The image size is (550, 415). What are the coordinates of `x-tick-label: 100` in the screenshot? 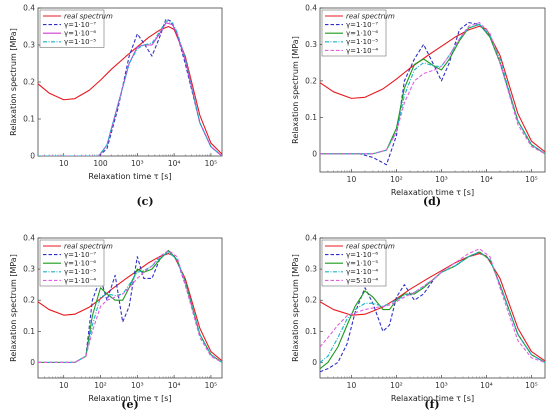 It's located at (100, 163).